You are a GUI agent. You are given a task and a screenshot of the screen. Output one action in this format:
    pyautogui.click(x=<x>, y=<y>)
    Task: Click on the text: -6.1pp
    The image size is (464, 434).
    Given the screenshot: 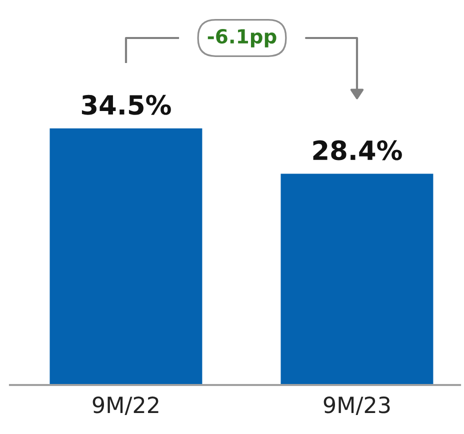 What is the action you would take?
    pyautogui.click(x=242, y=38)
    